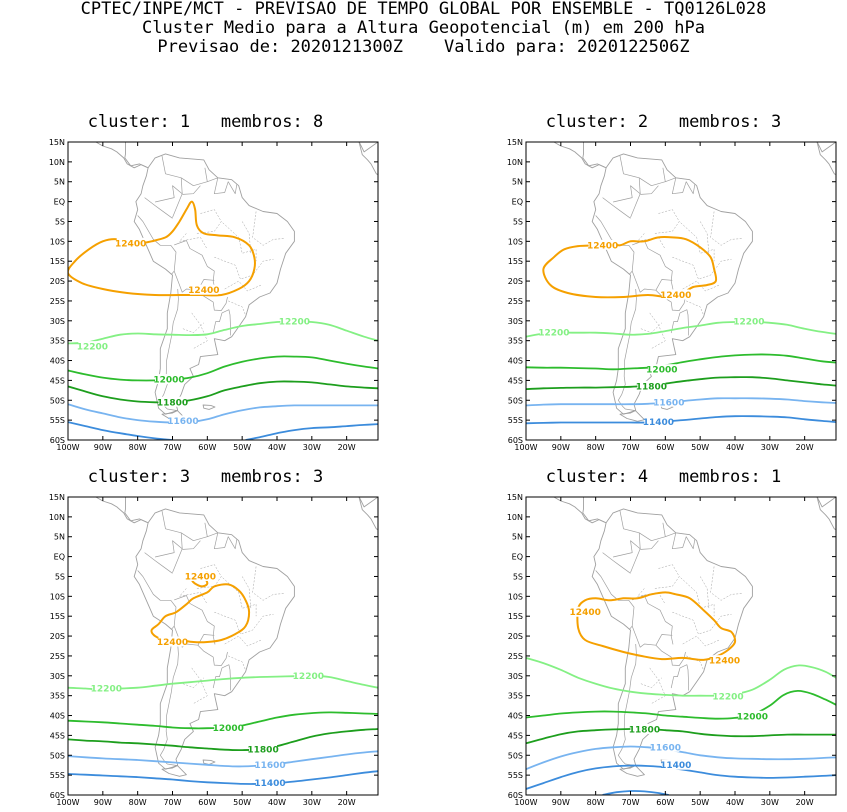 This screenshot has height=812, width=847. Describe the element at coordinates (277, 447) in the screenshot. I see `lon-tick-label: 40W` at that location.